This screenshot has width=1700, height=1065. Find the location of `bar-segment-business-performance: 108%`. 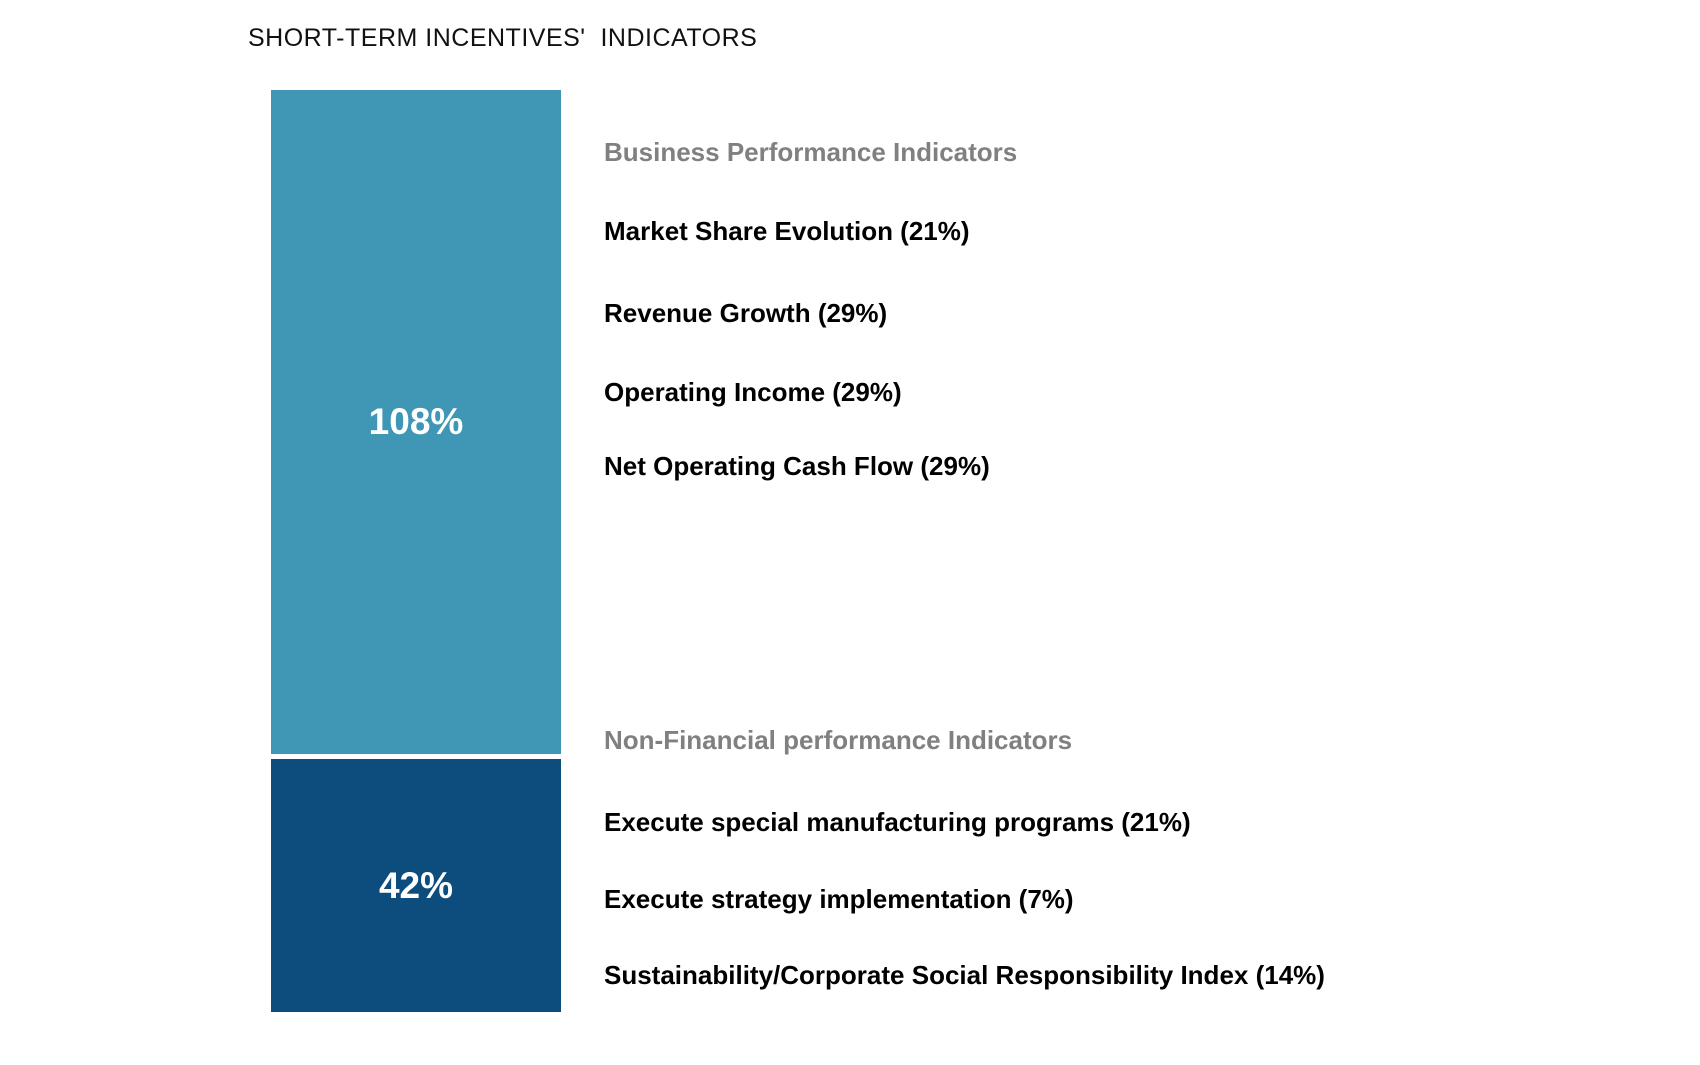

bar-segment-business-performance: 108% is located at coordinates (416, 422).